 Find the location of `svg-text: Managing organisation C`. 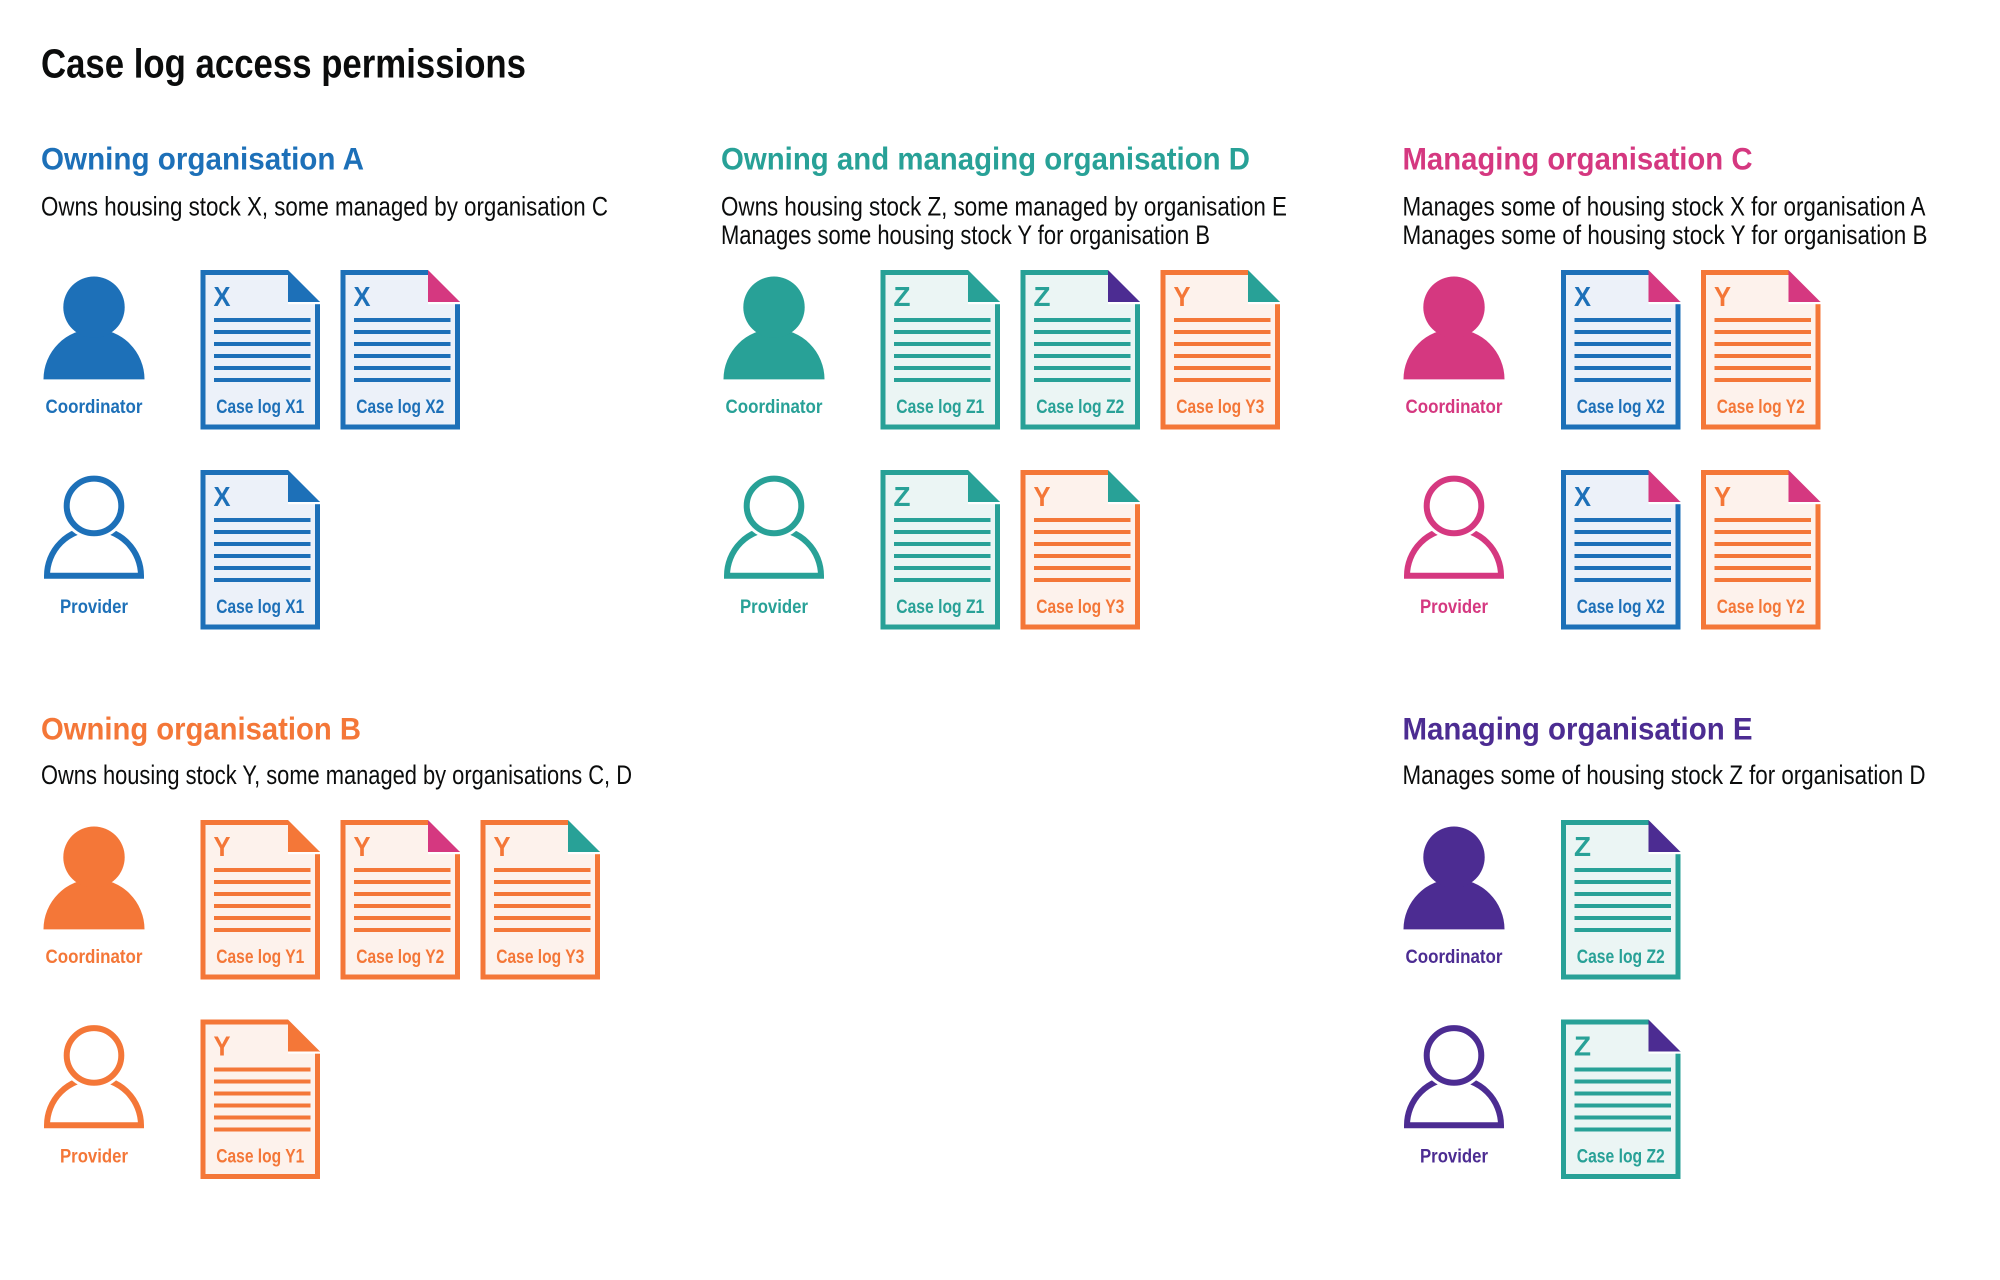

svg-text: Managing organisation C is located at coordinates (1578, 159).